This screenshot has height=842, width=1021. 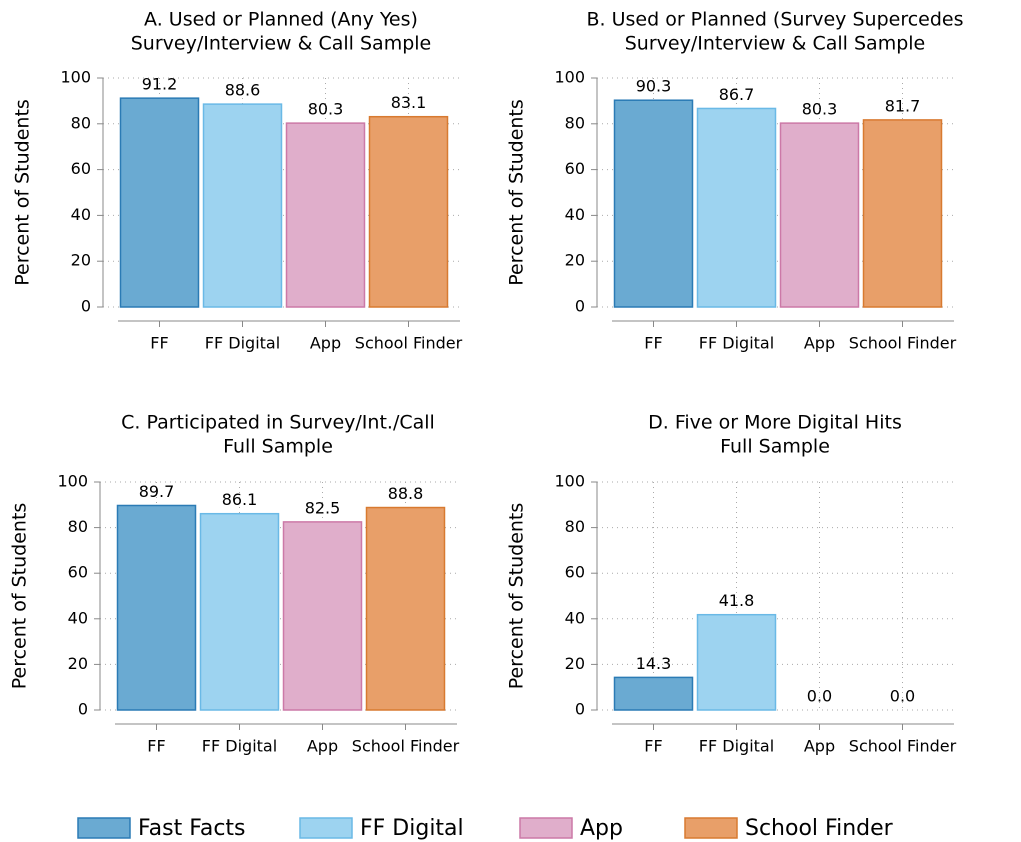 What do you see at coordinates (654, 86) in the screenshot?
I see `value-label: 90.3` at bounding box center [654, 86].